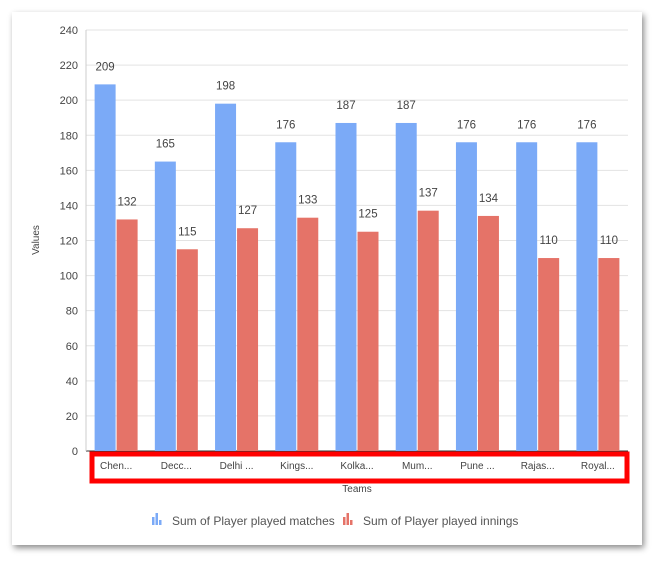 Image resolution: width=663 pixels, height=567 pixels. Describe the element at coordinates (36, 240) in the screenshot. I see `y-axis-title: Values` at that location.